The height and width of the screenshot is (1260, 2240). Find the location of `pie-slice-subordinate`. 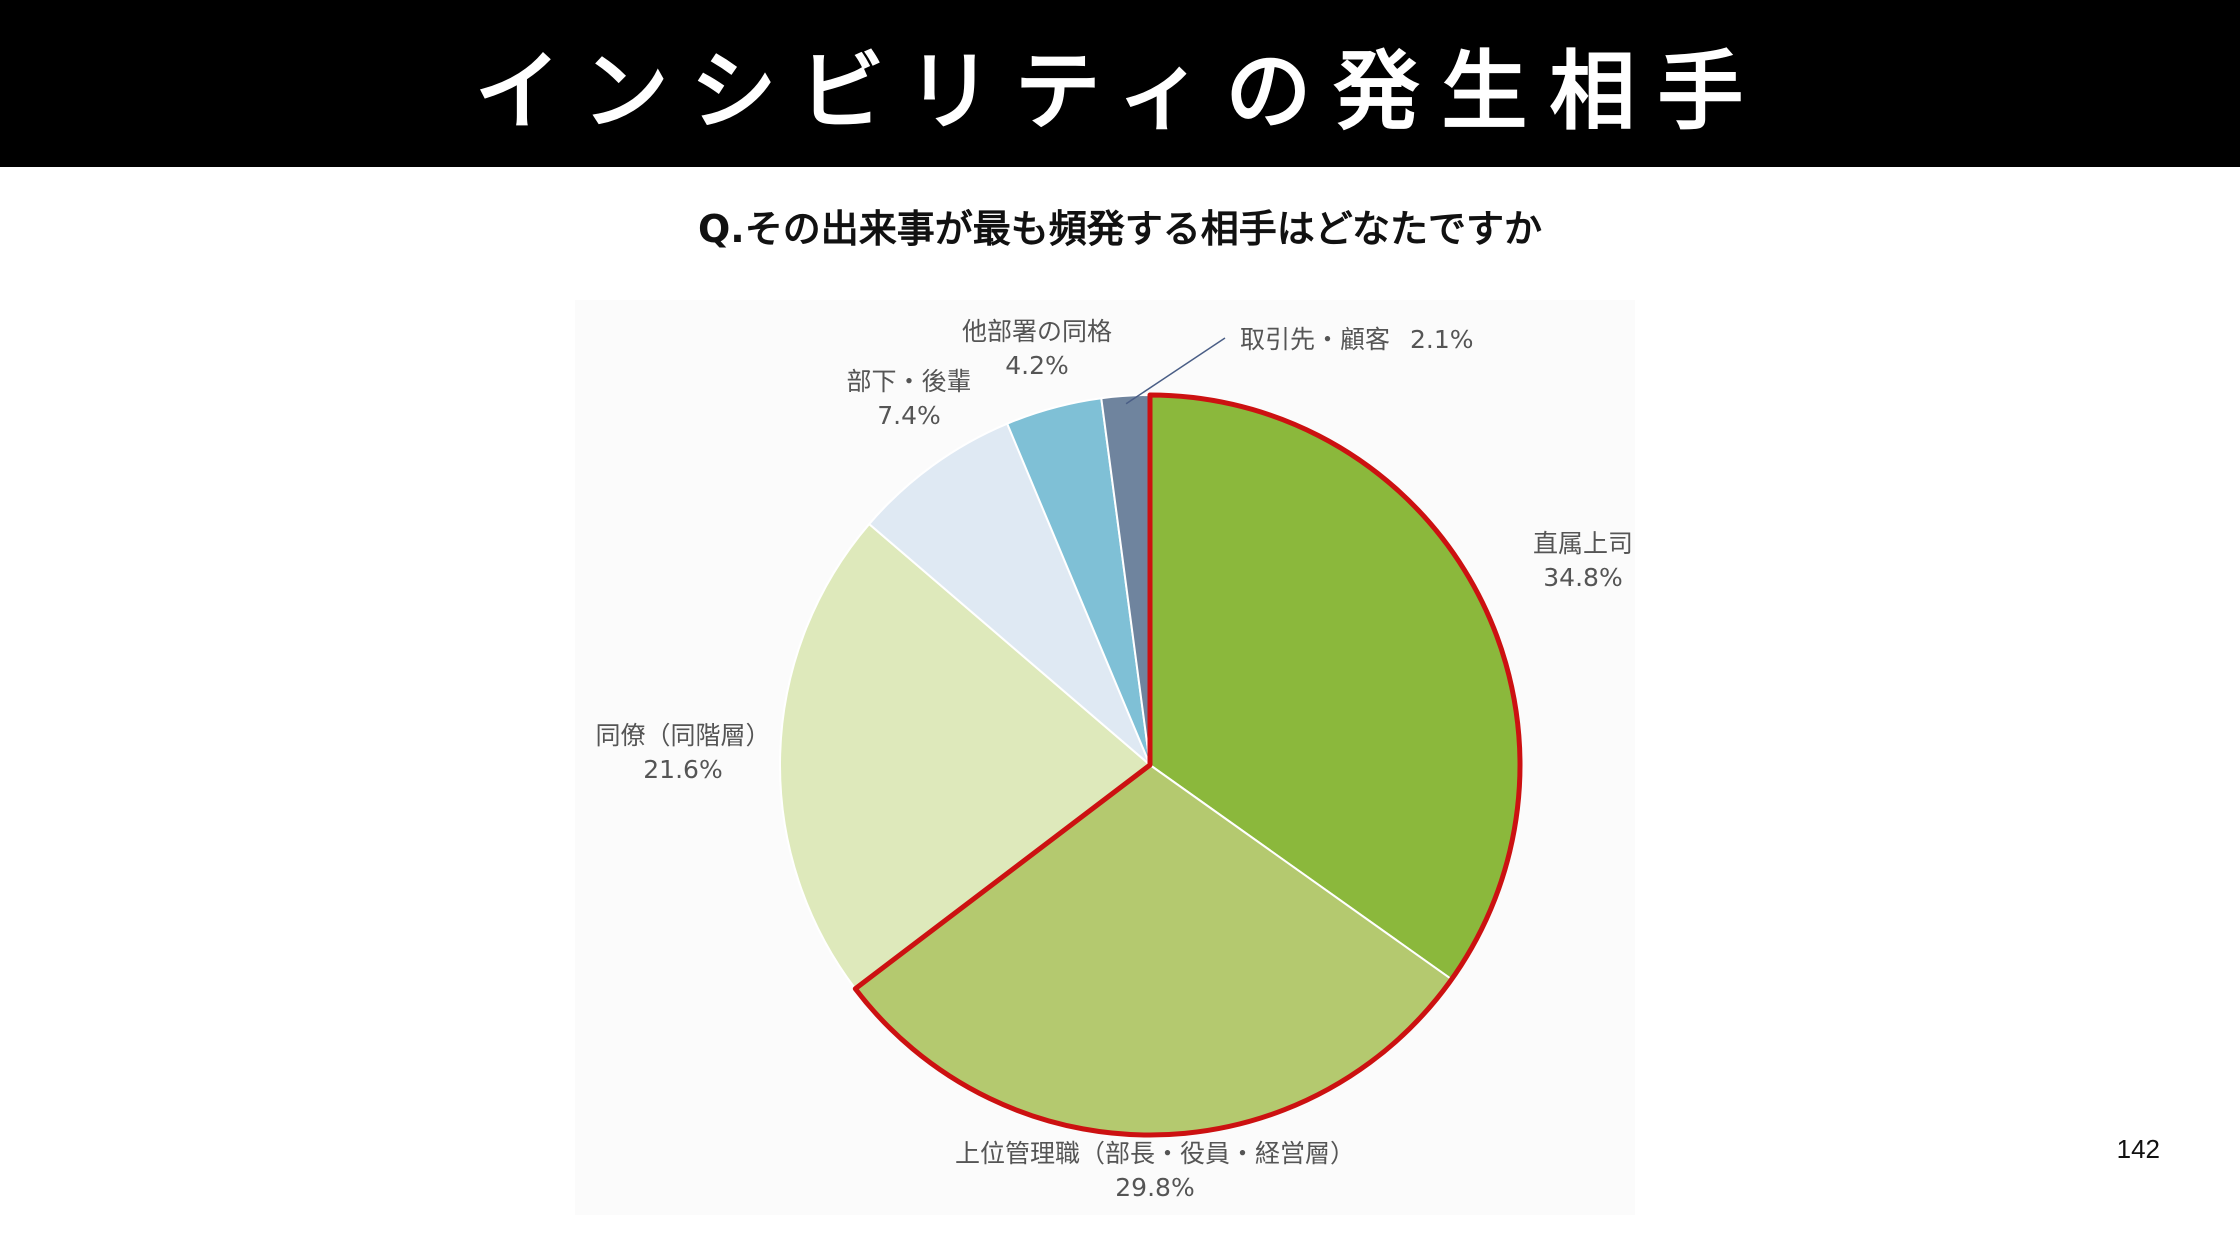

pie-slice-subordinate is located at coordinates (1009, 594).